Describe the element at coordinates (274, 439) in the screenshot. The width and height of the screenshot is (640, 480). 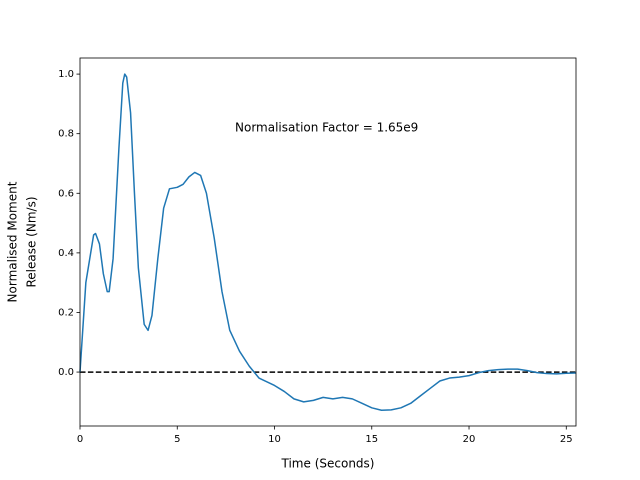
I see `x-tick-label: 10` at that location.